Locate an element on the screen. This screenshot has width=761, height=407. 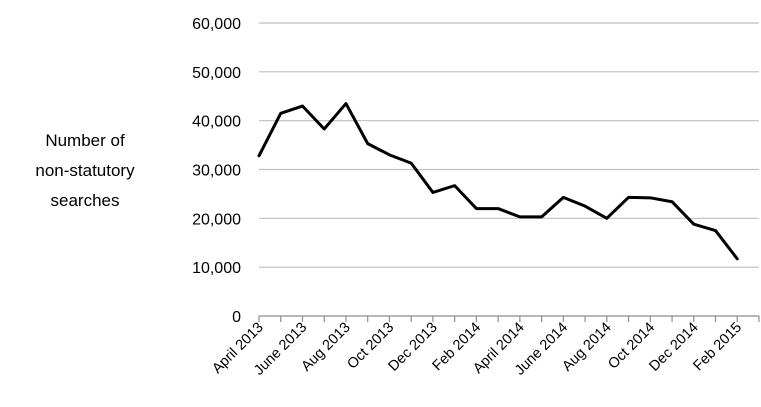
y-tick-label: 40,000 is located at coordinates (216, 122).